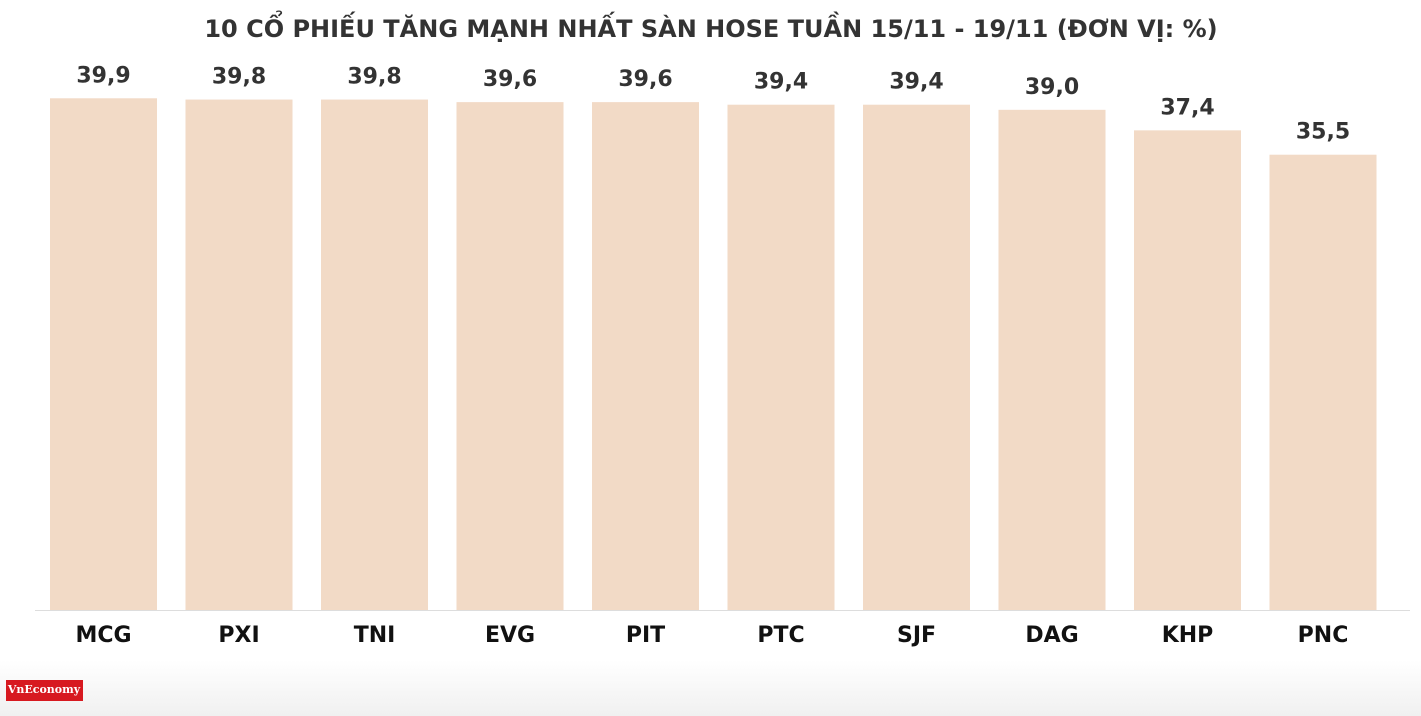 This screenshot has height=716, width=1421. Describe the element at coordinates (238, 635) in the screenshot. I see `x-tick-label: PXI` at that location.